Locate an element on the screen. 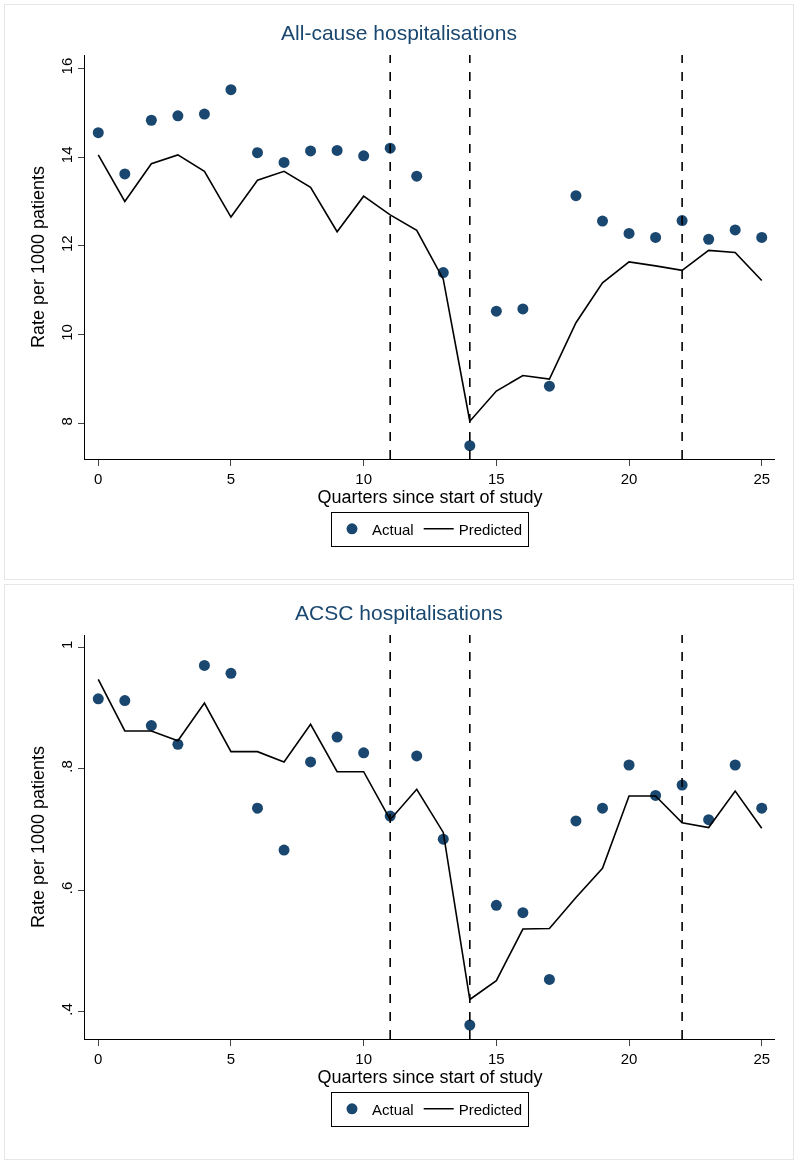  chart-title: ACSC hospitalisations is located at coordinates (399, 612).